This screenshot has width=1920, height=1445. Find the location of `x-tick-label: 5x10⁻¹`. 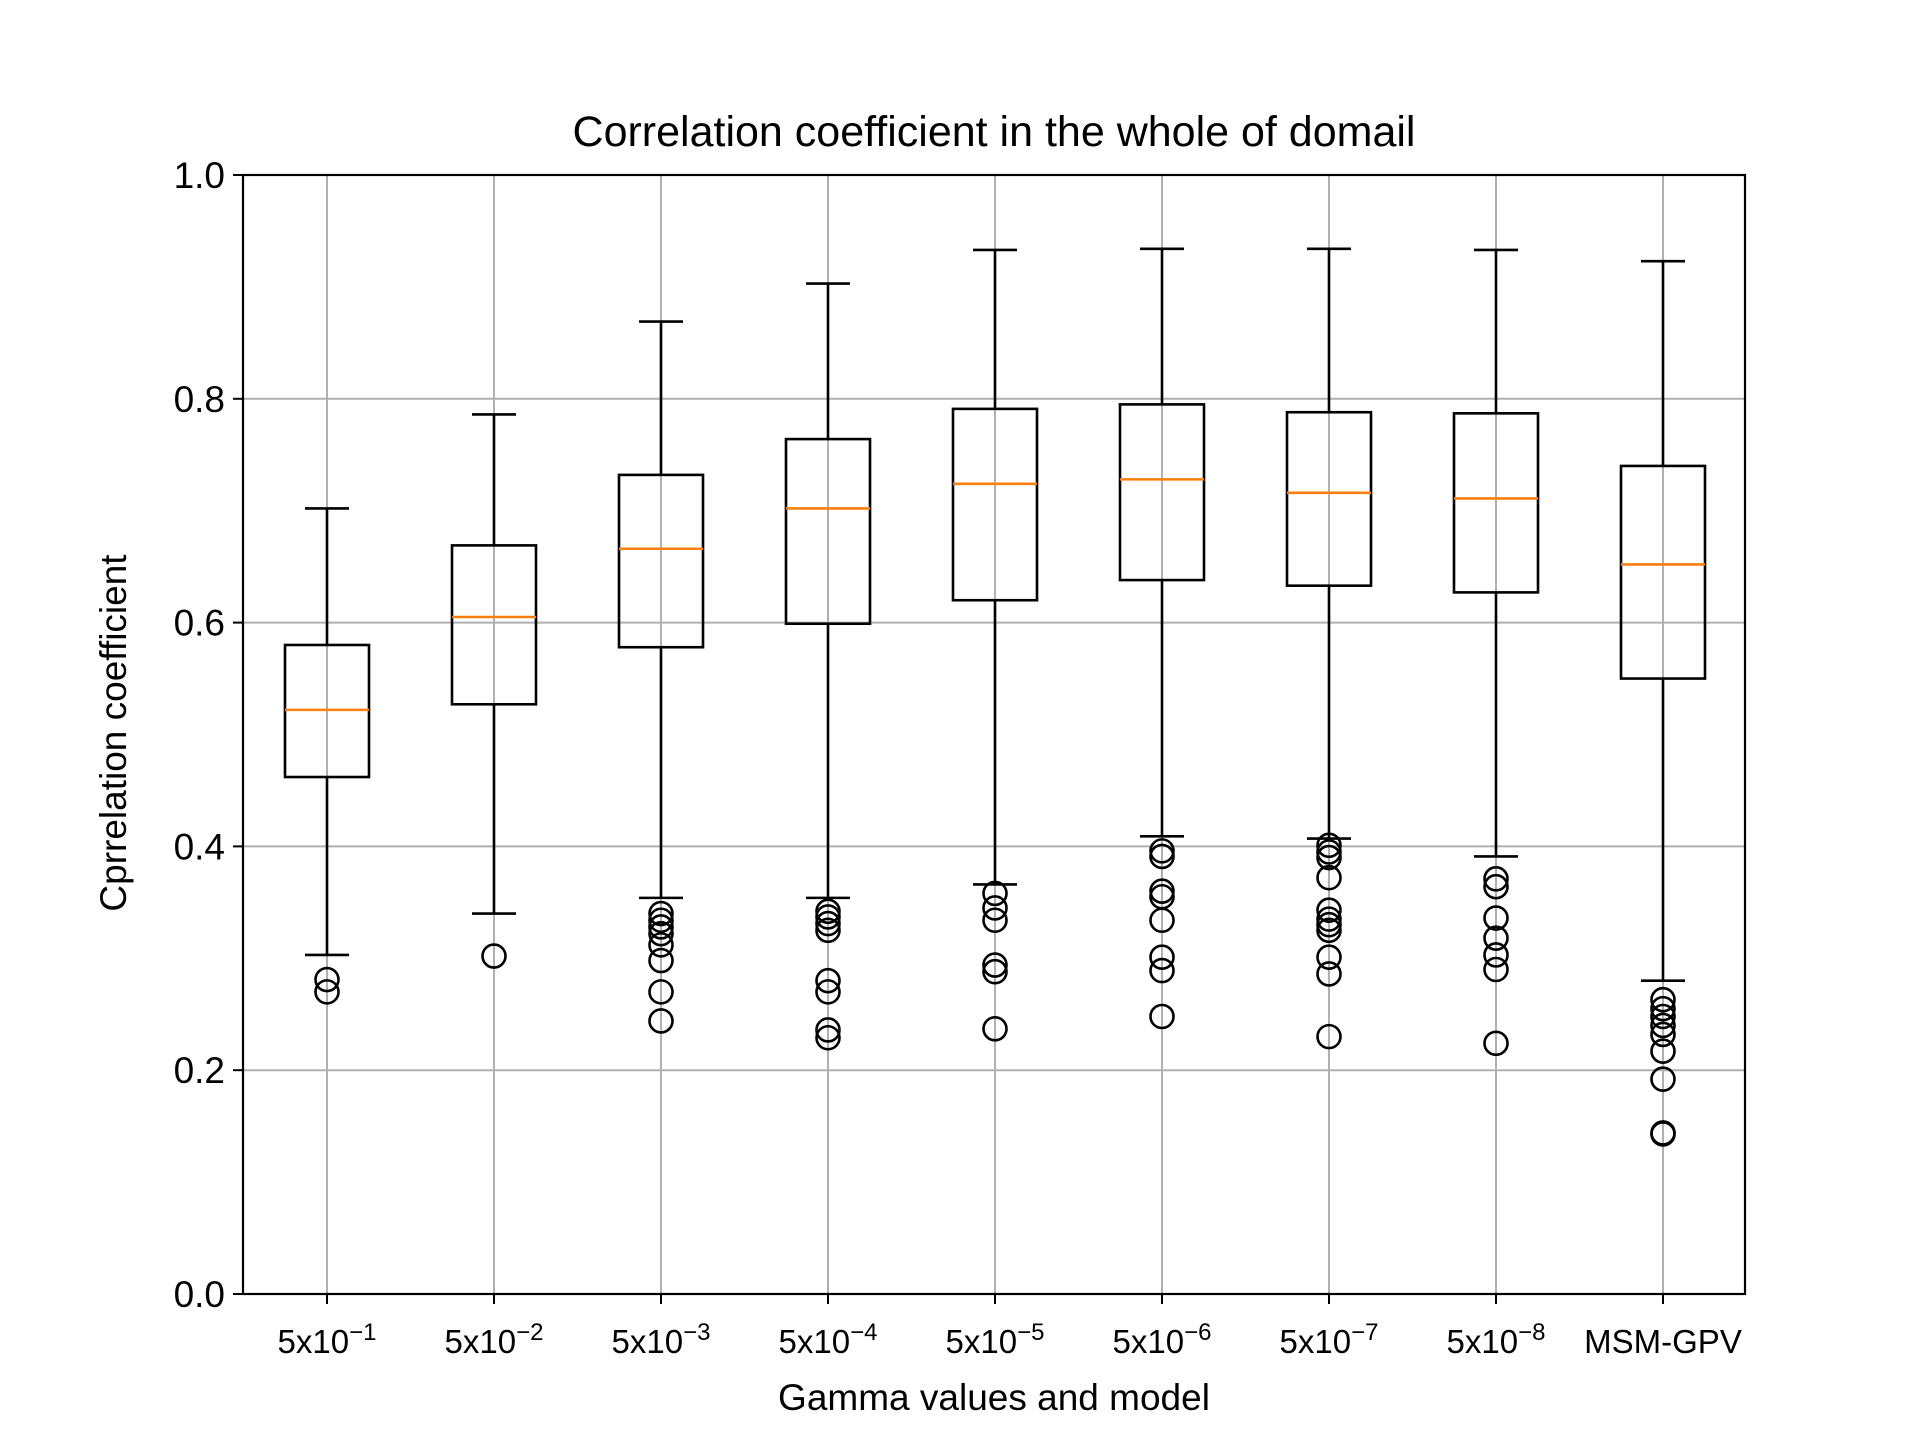

x-tick-label: 5x10⁻¹ is located at coordinates (327, 1339).